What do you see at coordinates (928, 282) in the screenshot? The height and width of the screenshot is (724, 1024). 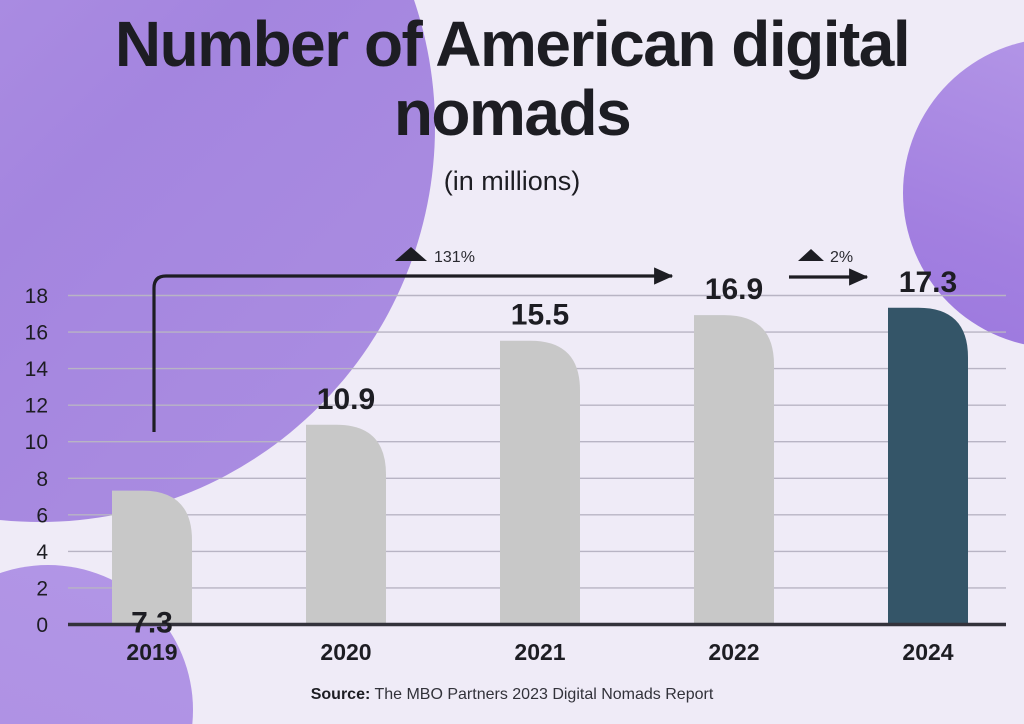 I see `bar-value-label: 17.3` at bounding box center [928, 282].